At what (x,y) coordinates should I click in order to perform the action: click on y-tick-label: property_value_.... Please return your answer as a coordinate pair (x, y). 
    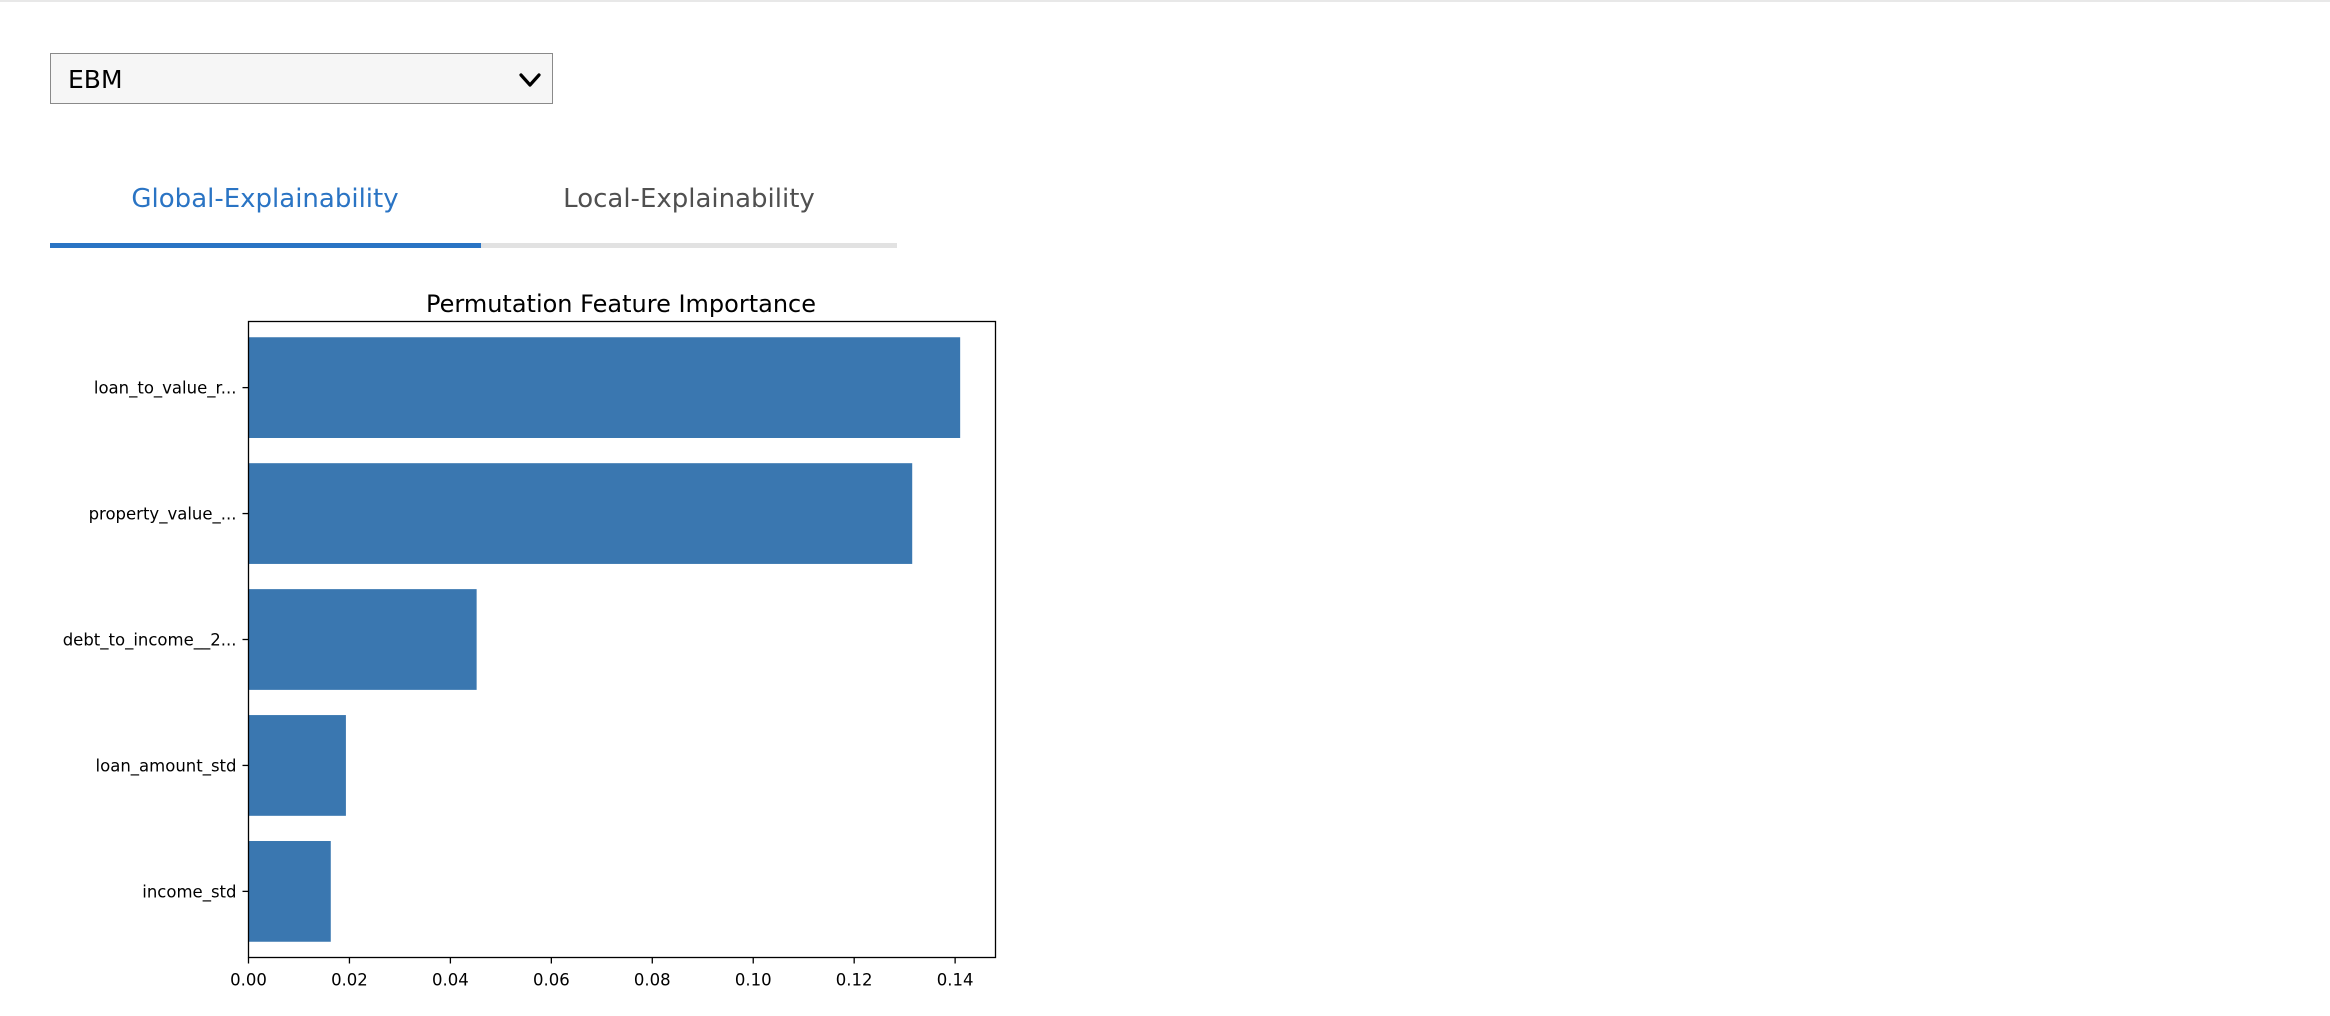
    Looking at the image, I should click on (163, 515).